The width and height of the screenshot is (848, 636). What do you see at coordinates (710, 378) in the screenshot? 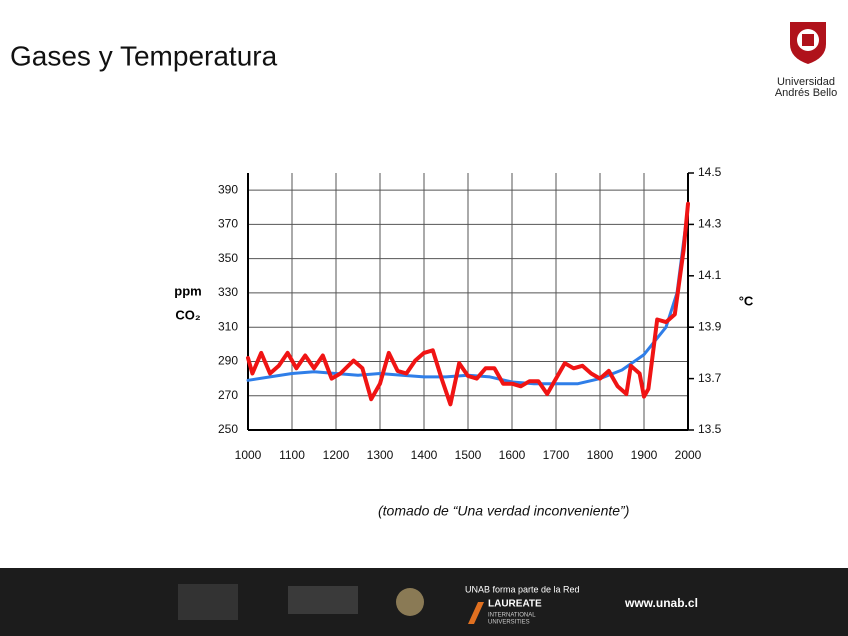
I see `y2-tick-label: 13.7` at bounding box center [710, 378].